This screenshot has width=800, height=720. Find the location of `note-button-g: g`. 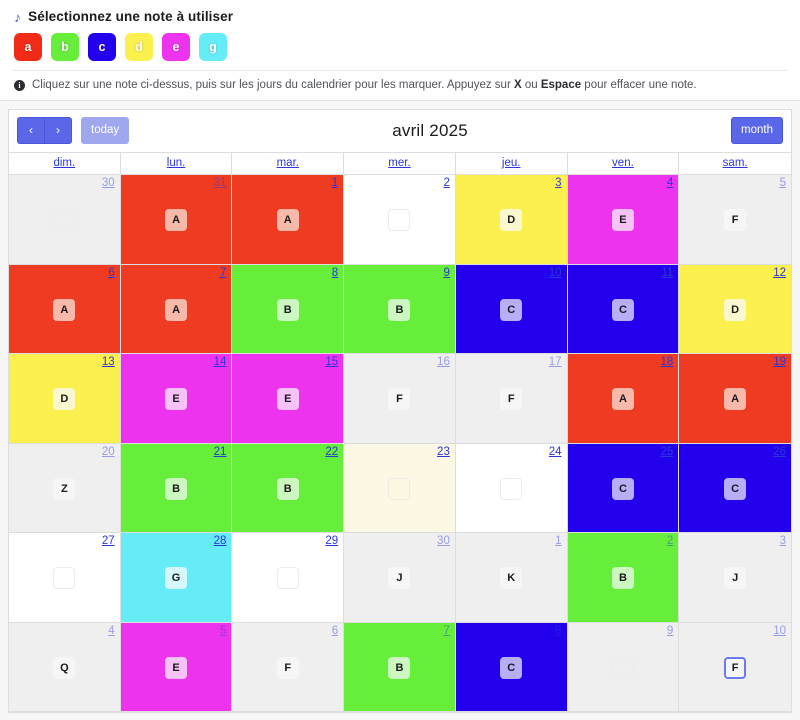

note-button-g: g is located at coordinates (213, 47).